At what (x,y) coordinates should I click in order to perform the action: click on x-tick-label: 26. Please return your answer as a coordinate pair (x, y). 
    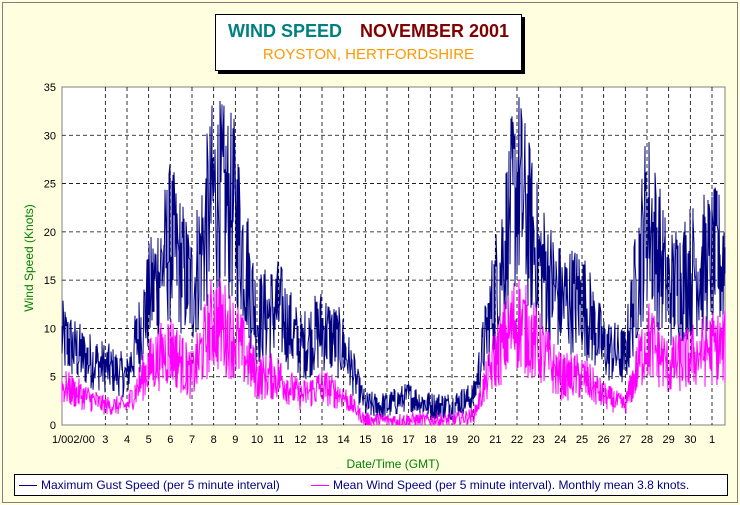
    Looking at the image, I should click on (604, 440).